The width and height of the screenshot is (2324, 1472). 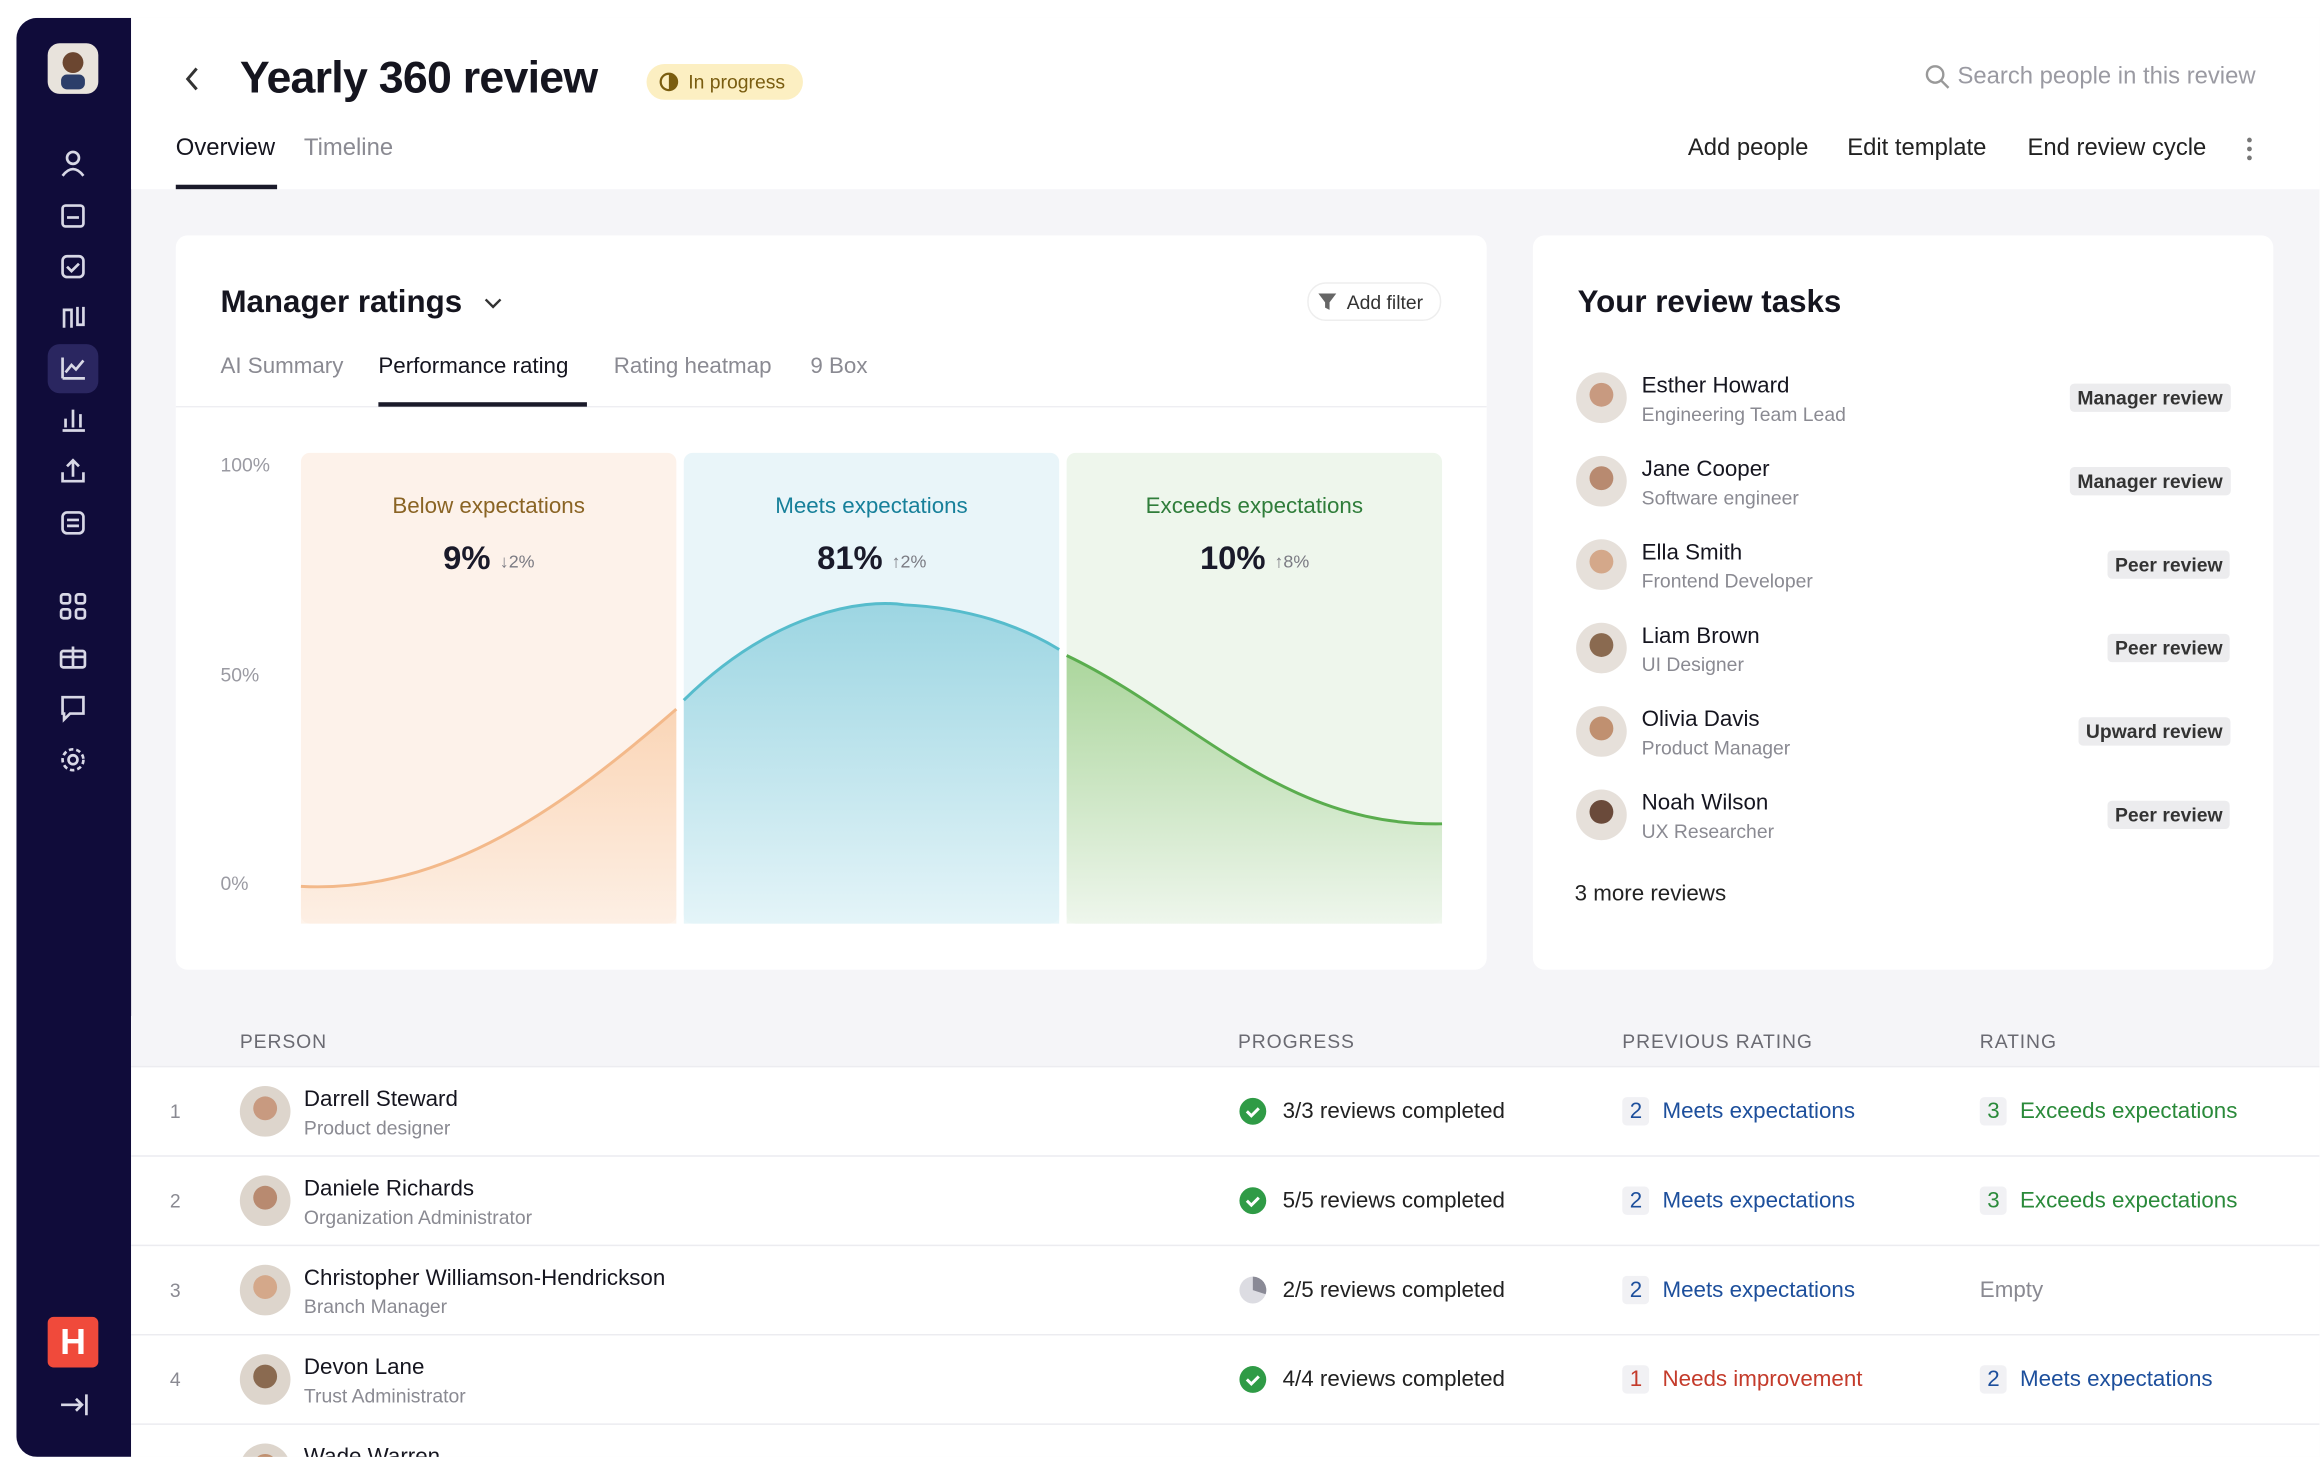 What do you see at coordinates (482, 404) in the screenshot?
I see `subtab-underline` at bounding box center [482, 404].